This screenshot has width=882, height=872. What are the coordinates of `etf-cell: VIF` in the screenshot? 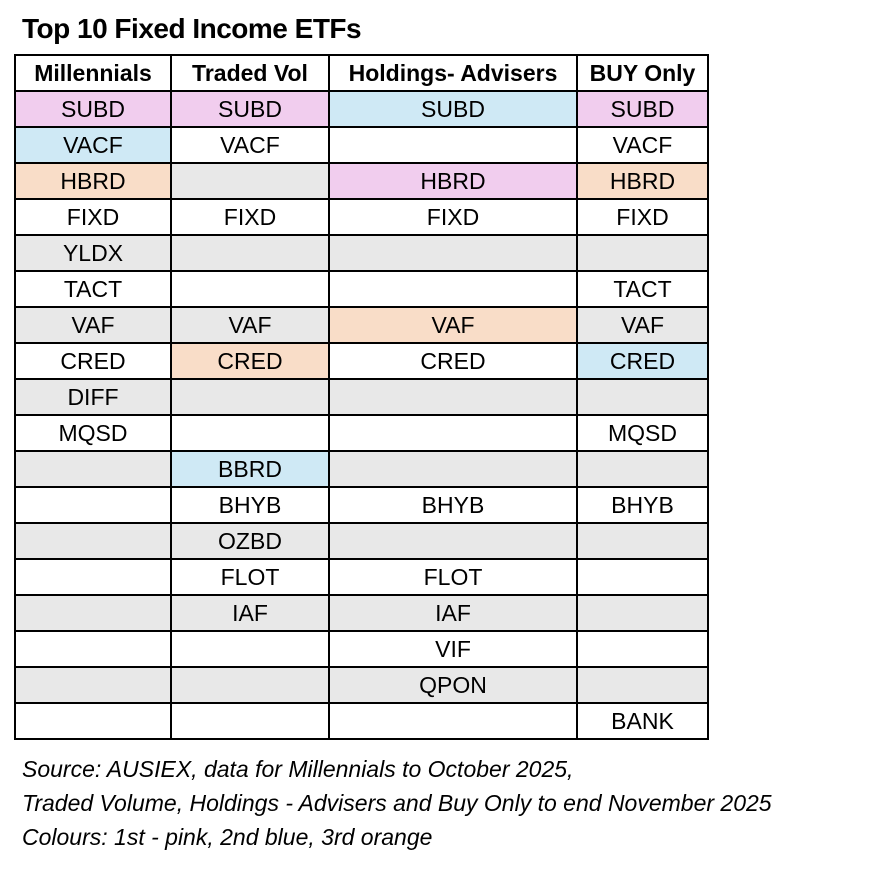 It's located at (453, 649).